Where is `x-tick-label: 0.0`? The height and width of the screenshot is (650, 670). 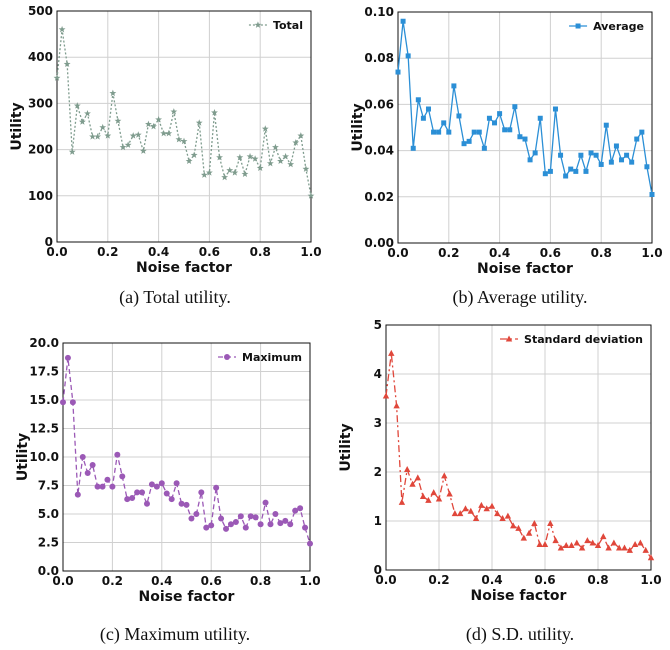
x-tick-label: 0.0 is located at coordinates (56, 252).